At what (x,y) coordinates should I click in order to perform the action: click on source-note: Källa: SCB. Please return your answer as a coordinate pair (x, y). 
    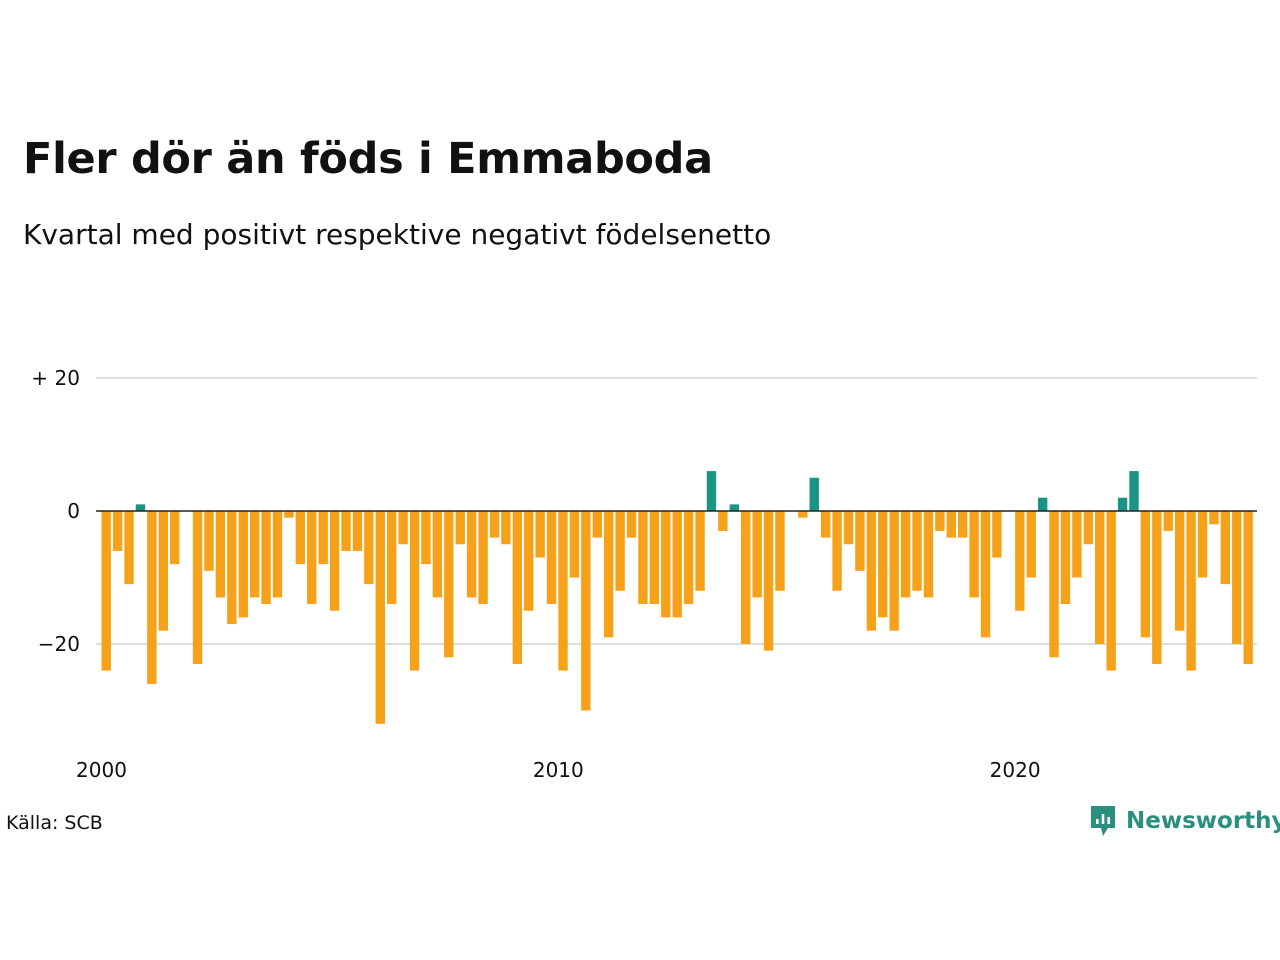
    Looking at the image, I should click on (54, 823).